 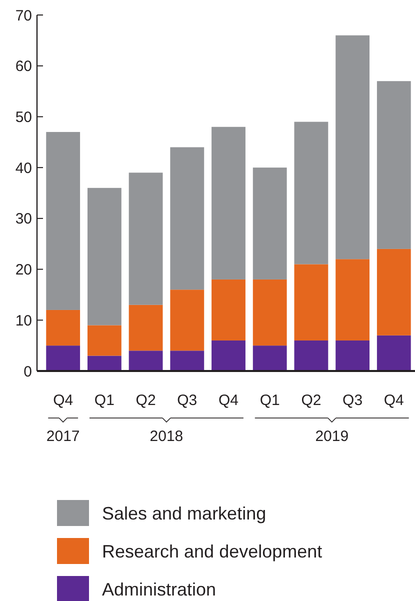 What do you see at coordinates (23, 270) in the screenshot?
I see `y-tick-label: 20` at bounding box center [23, 270].